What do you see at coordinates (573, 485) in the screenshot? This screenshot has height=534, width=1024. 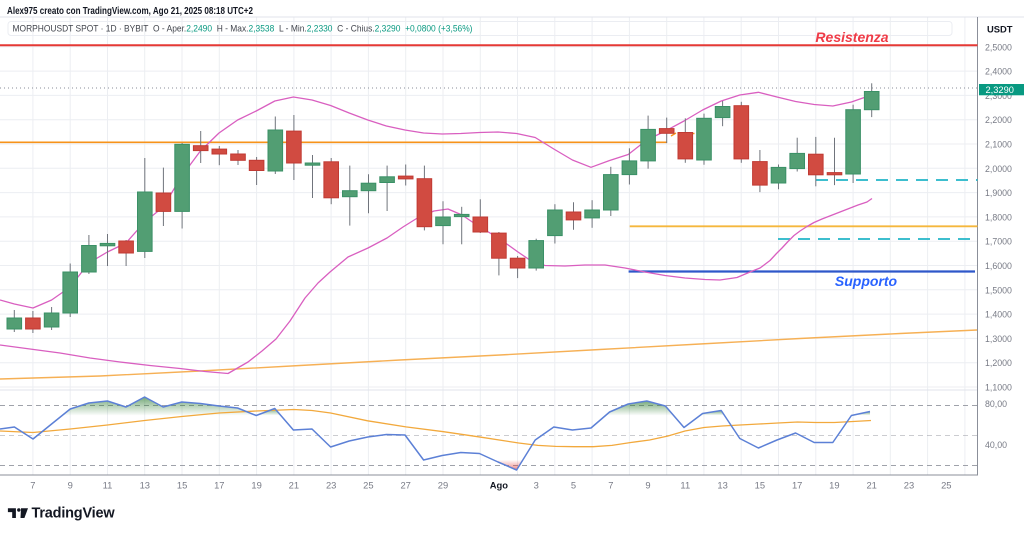 I see `svg-text: 5` at bounding box center [573, 485].